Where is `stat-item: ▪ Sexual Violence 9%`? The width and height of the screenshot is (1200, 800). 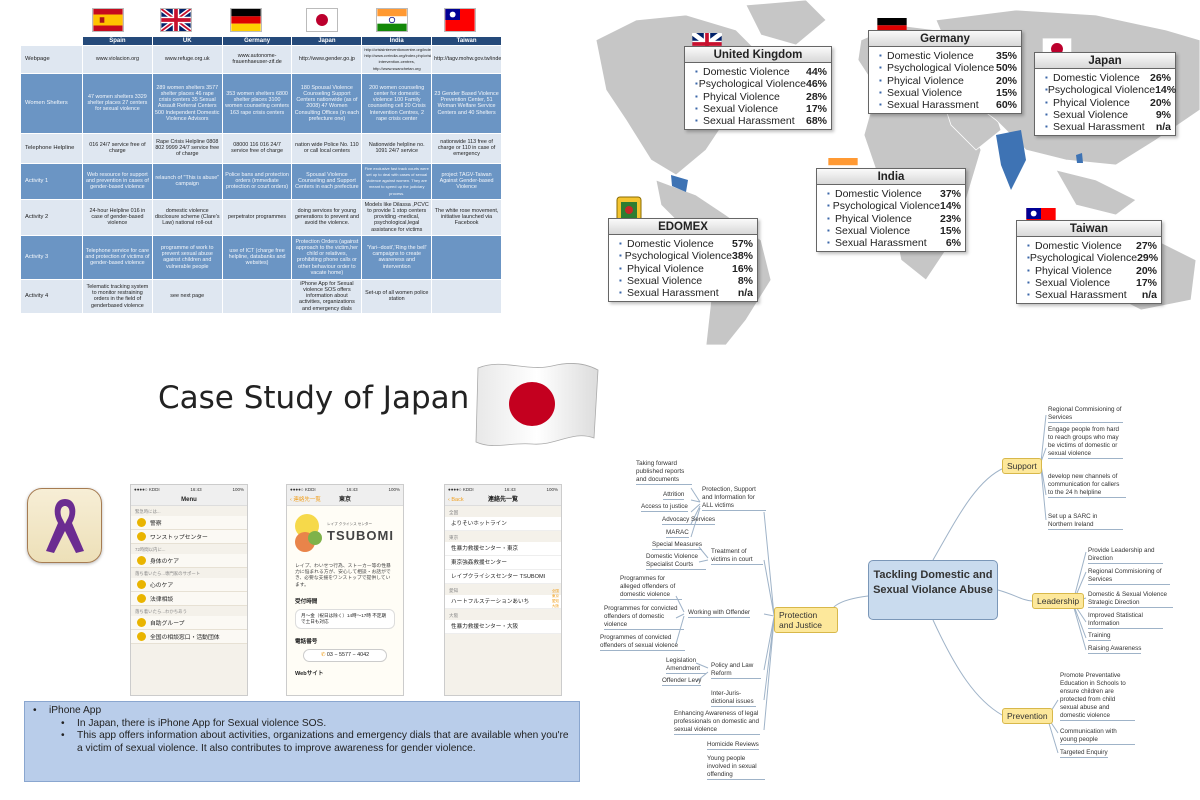
stat-item: ▪ Sexual Violence 9% is located at coordinates (1108, 115).